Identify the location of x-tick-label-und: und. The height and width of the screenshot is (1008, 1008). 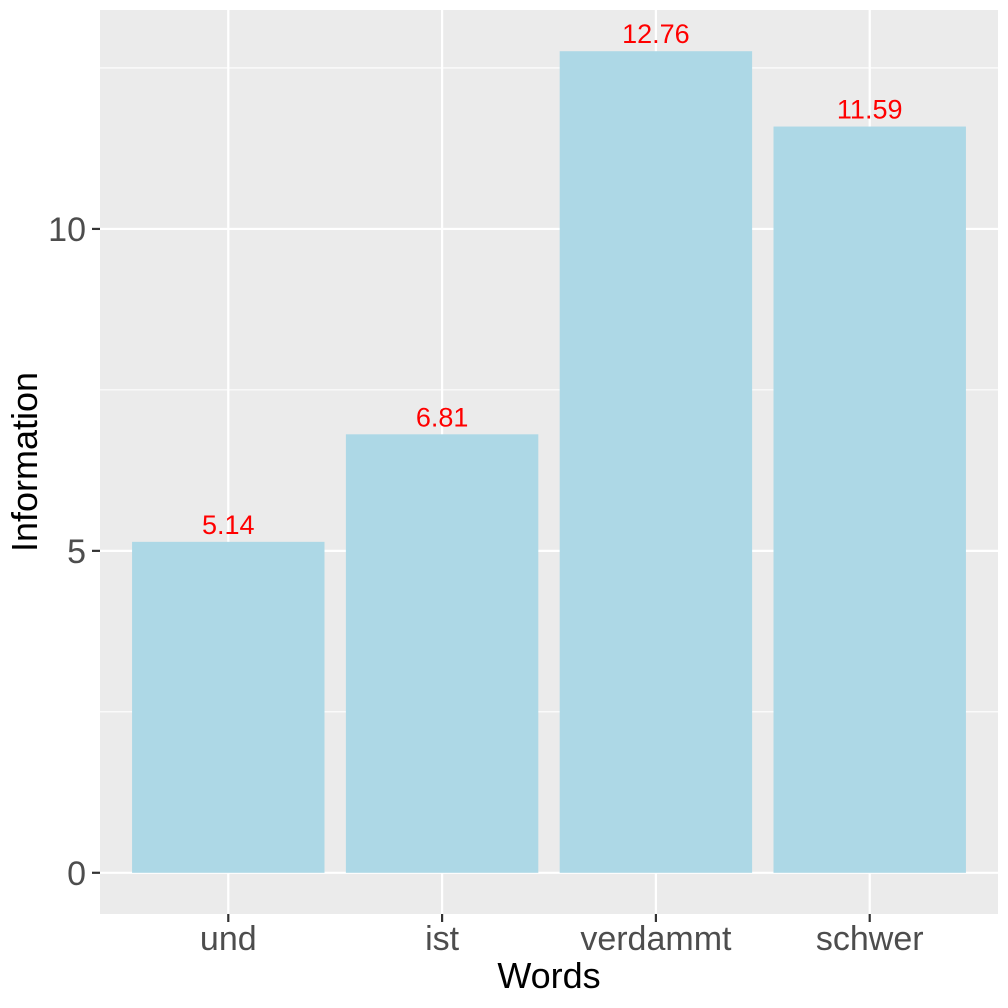
(228, 939).